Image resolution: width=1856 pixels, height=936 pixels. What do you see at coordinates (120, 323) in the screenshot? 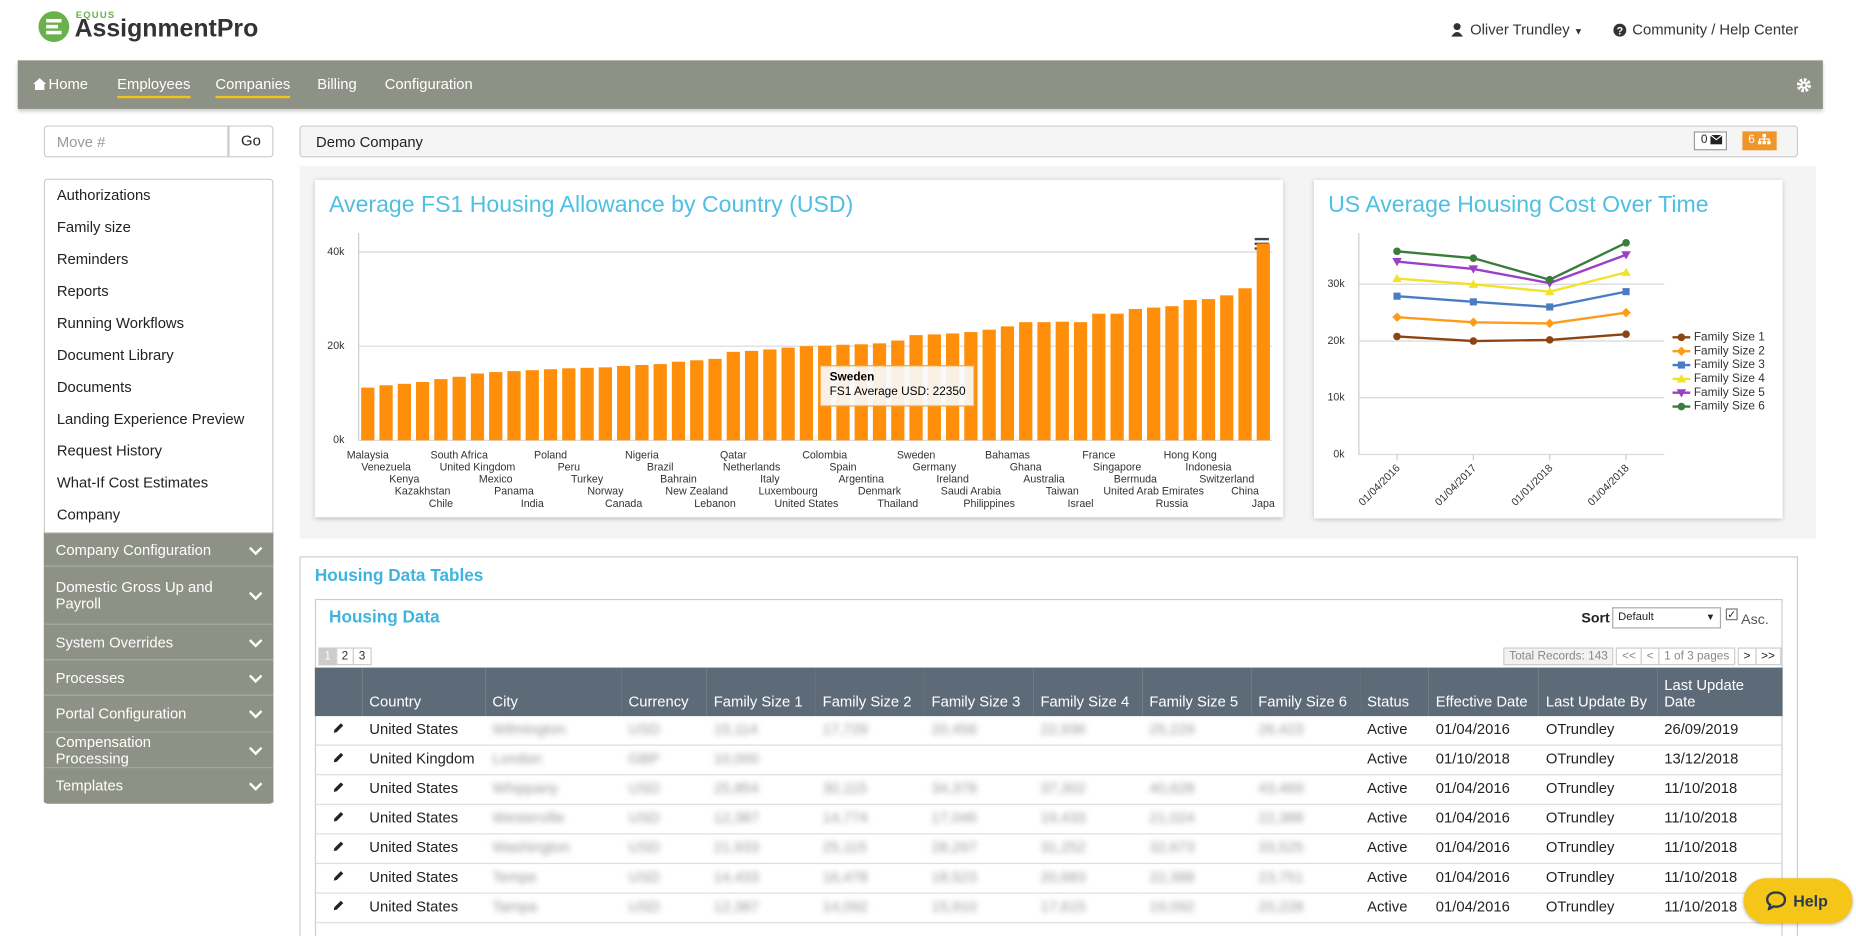
I see `sidebar-link: Running Workflows` at bounding box center [120, 323].